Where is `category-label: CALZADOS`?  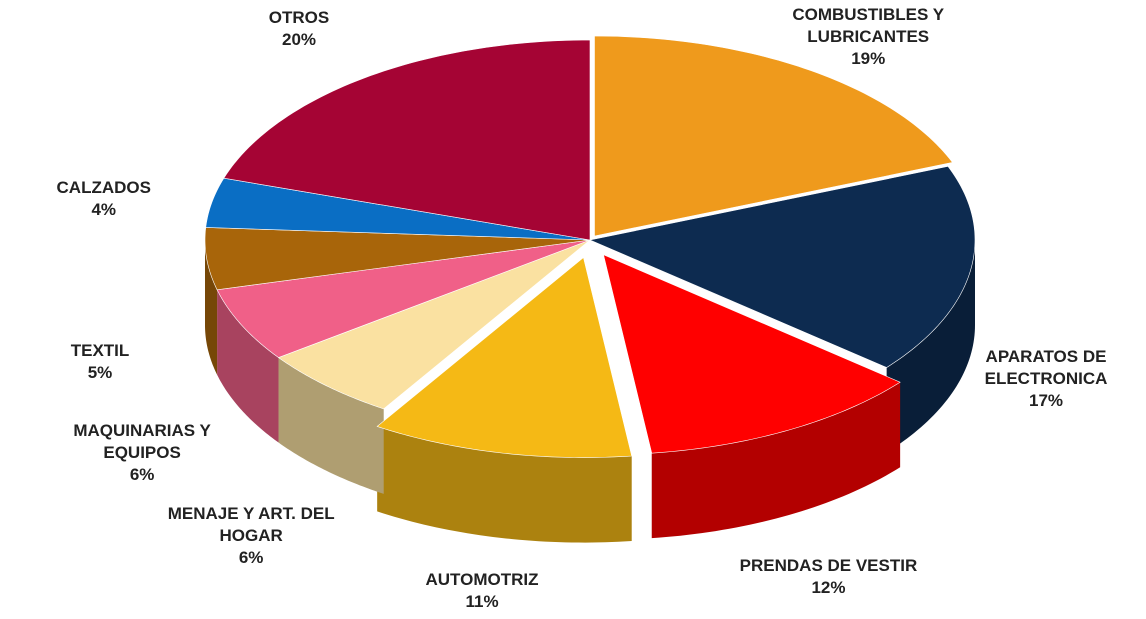 category-label: CALZADOS is located at coordinates (103, 188).